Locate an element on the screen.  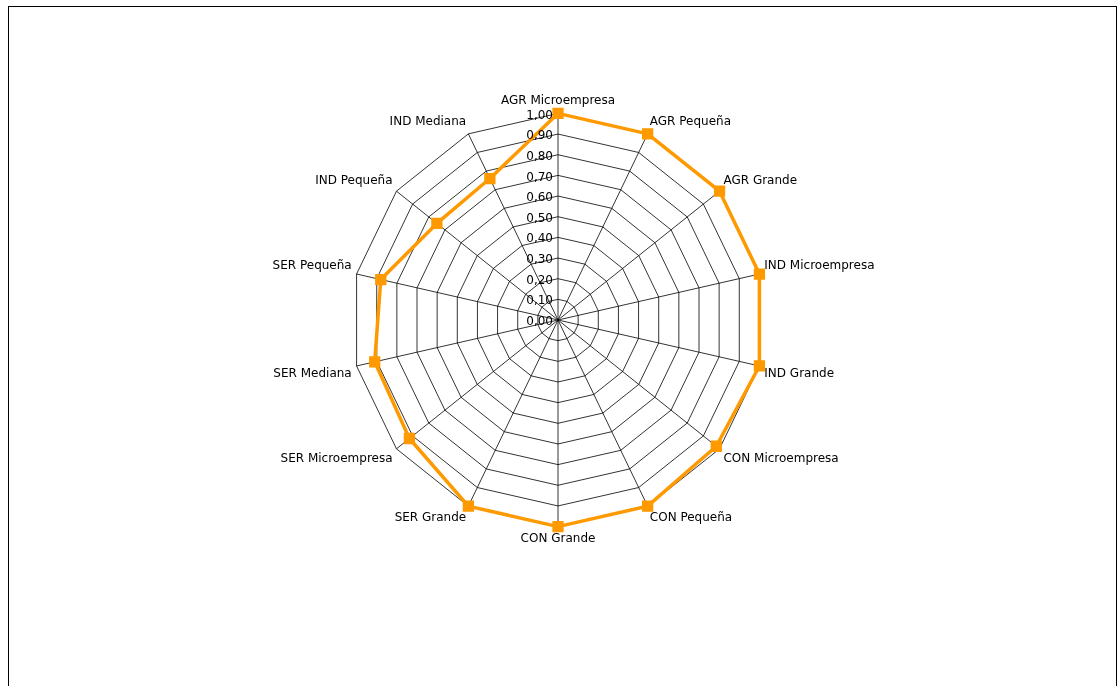
y-tick-label: 0,50 is located at coordinates (539, 217).